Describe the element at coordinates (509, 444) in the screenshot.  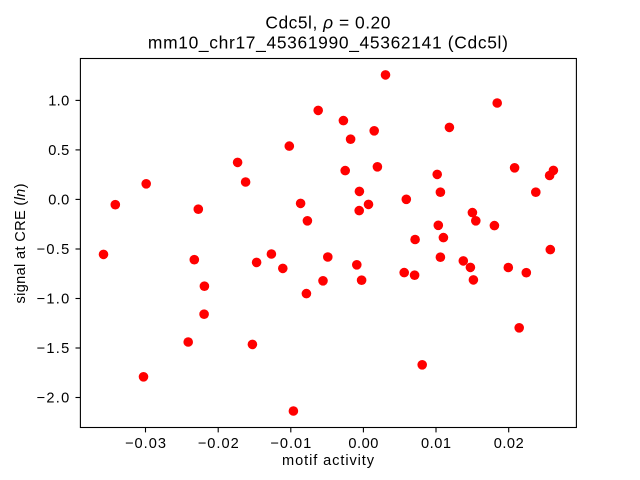
I see `svg-text: 0.02` at that location.